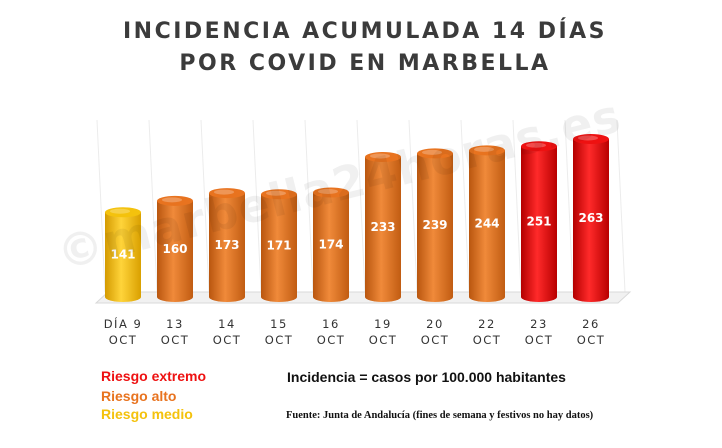  Describe the element at coordinates (154, 376) in the screenshot. I see `legend-extreme-risk: Riesgo extremo` at that location.